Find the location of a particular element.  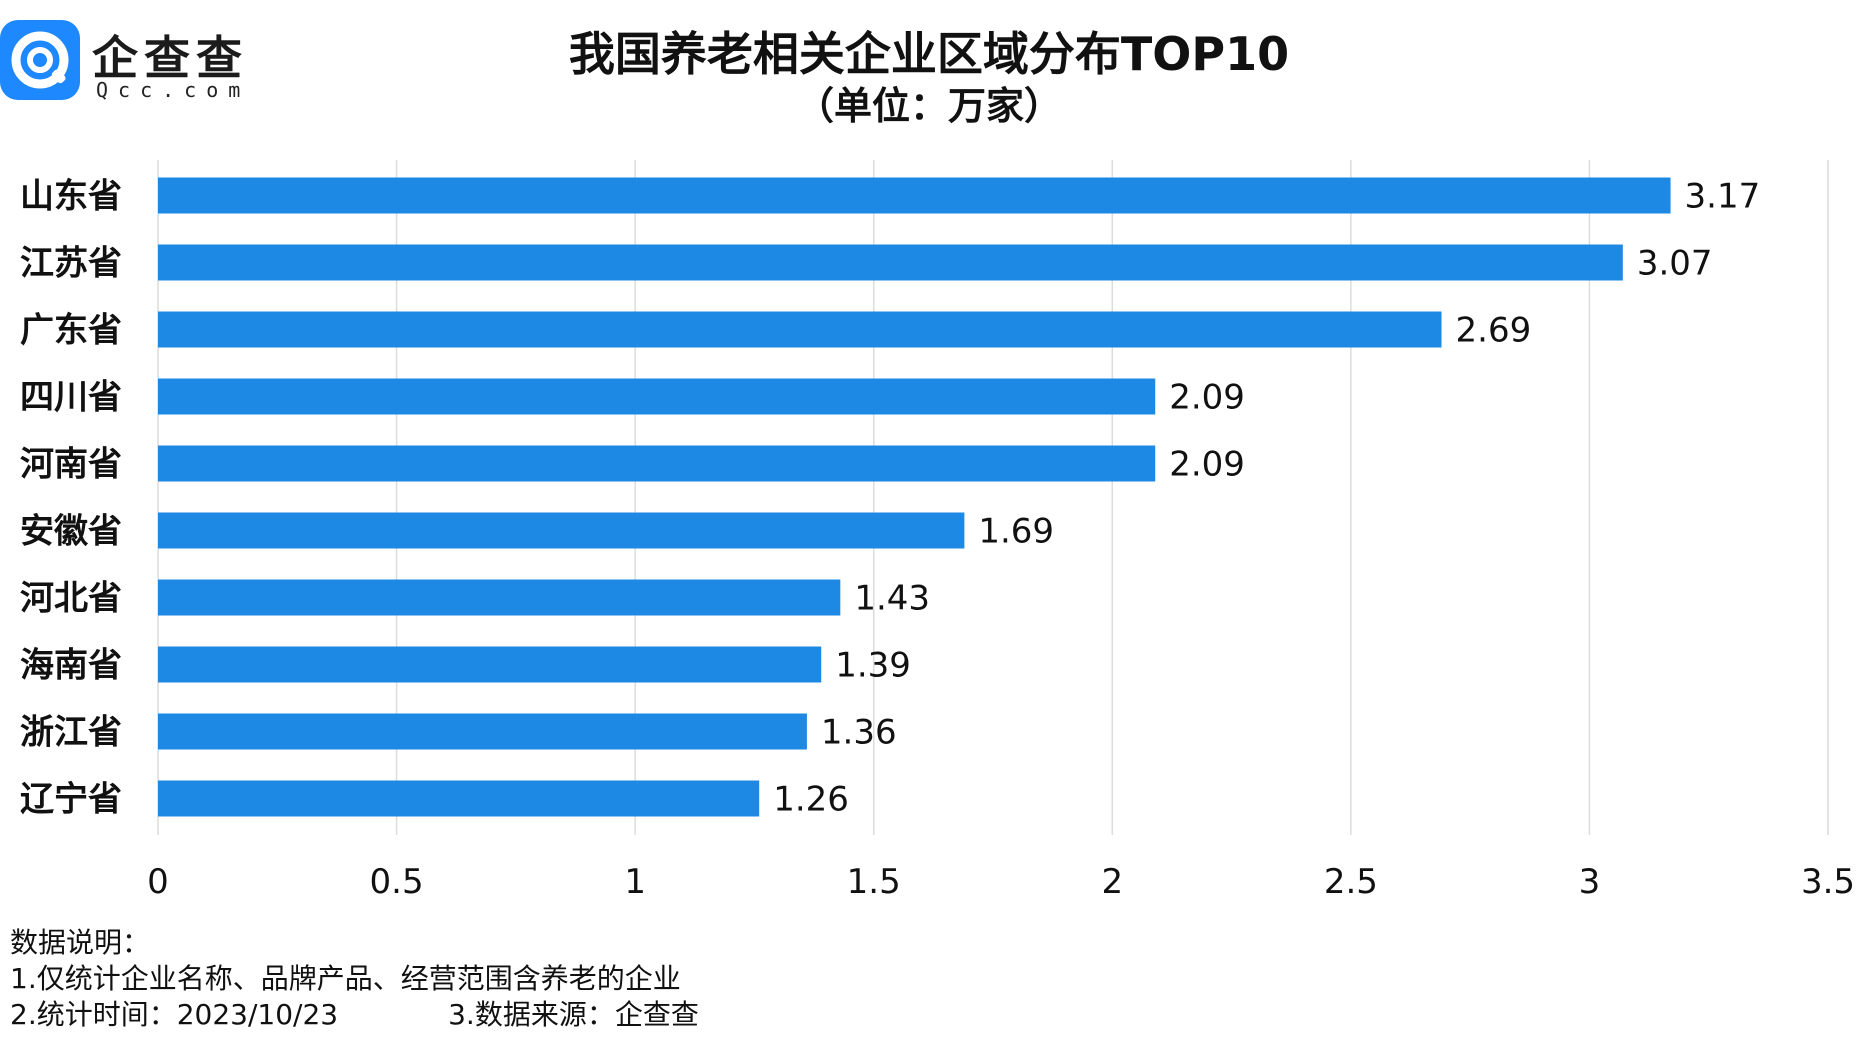

category-label: 江苏省 is located at coordinates (71, 264).